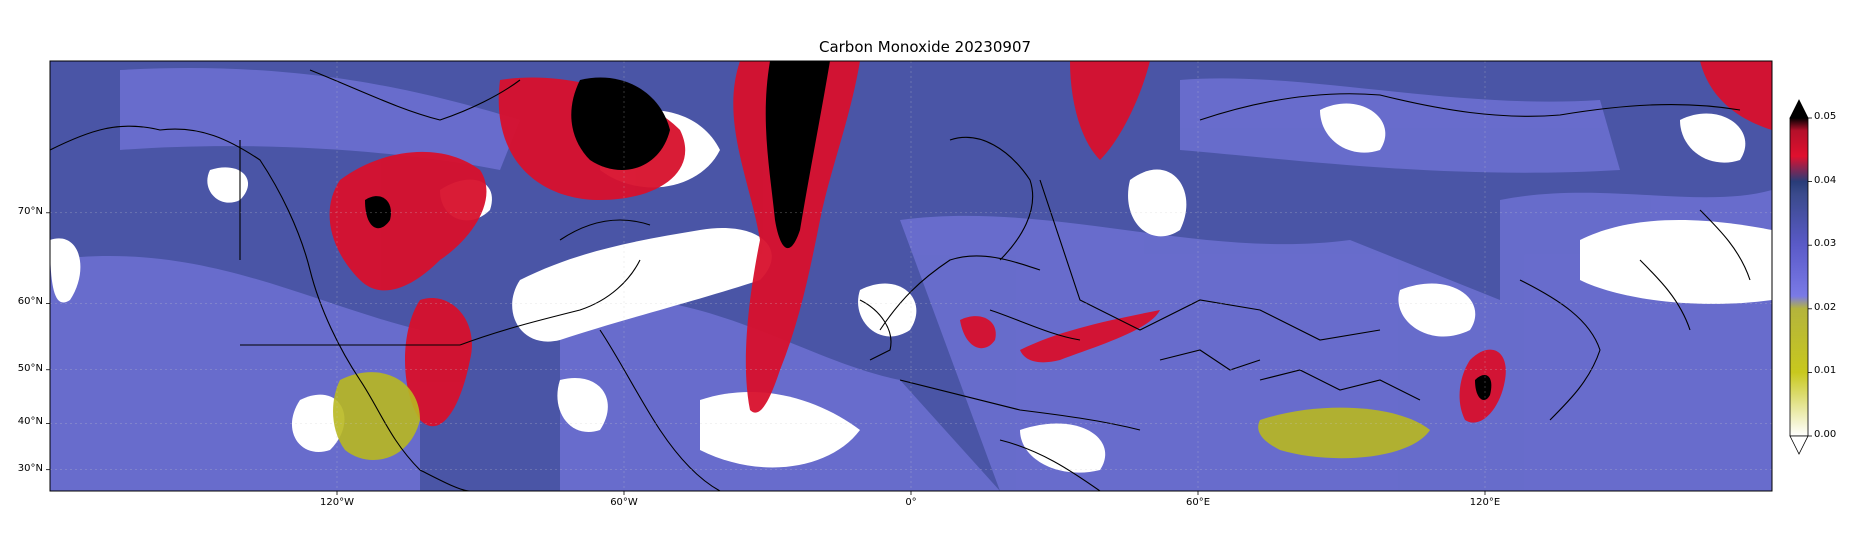 This screenshot has height=550, width=1850. I want to click on colorbar, so click(1800, 277).